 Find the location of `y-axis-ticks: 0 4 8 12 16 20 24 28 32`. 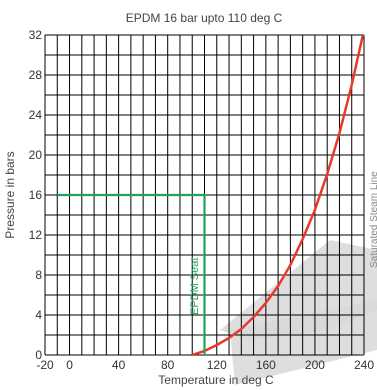

y-axis-ticks: 0 4 8 12 16 20 24 28 32 is located at coordinates (36, 195).